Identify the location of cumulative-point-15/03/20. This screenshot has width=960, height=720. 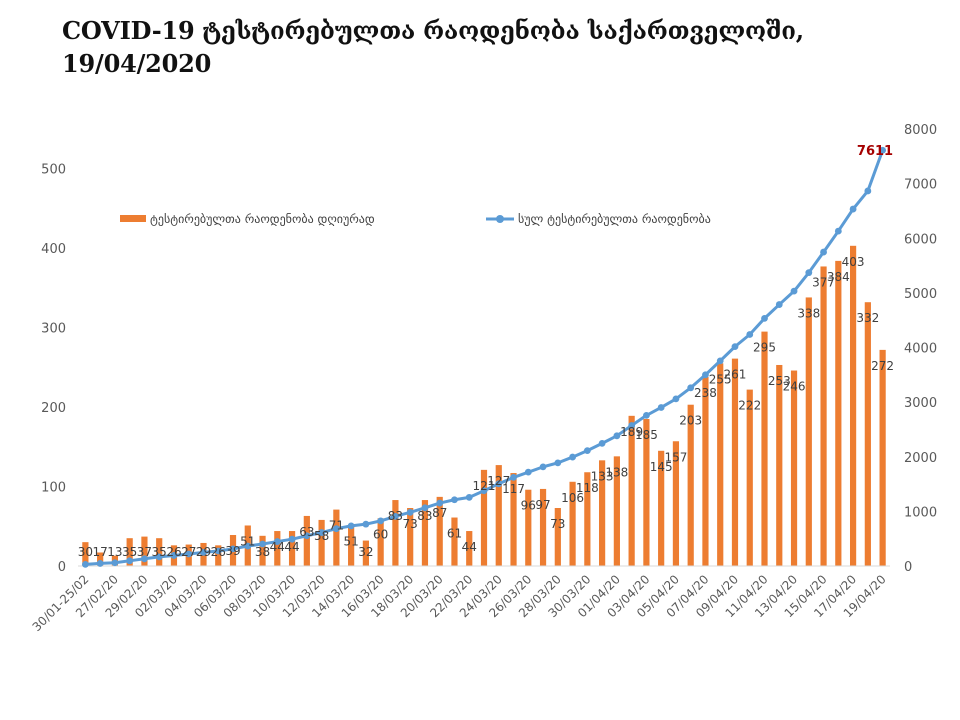
(366, 524).